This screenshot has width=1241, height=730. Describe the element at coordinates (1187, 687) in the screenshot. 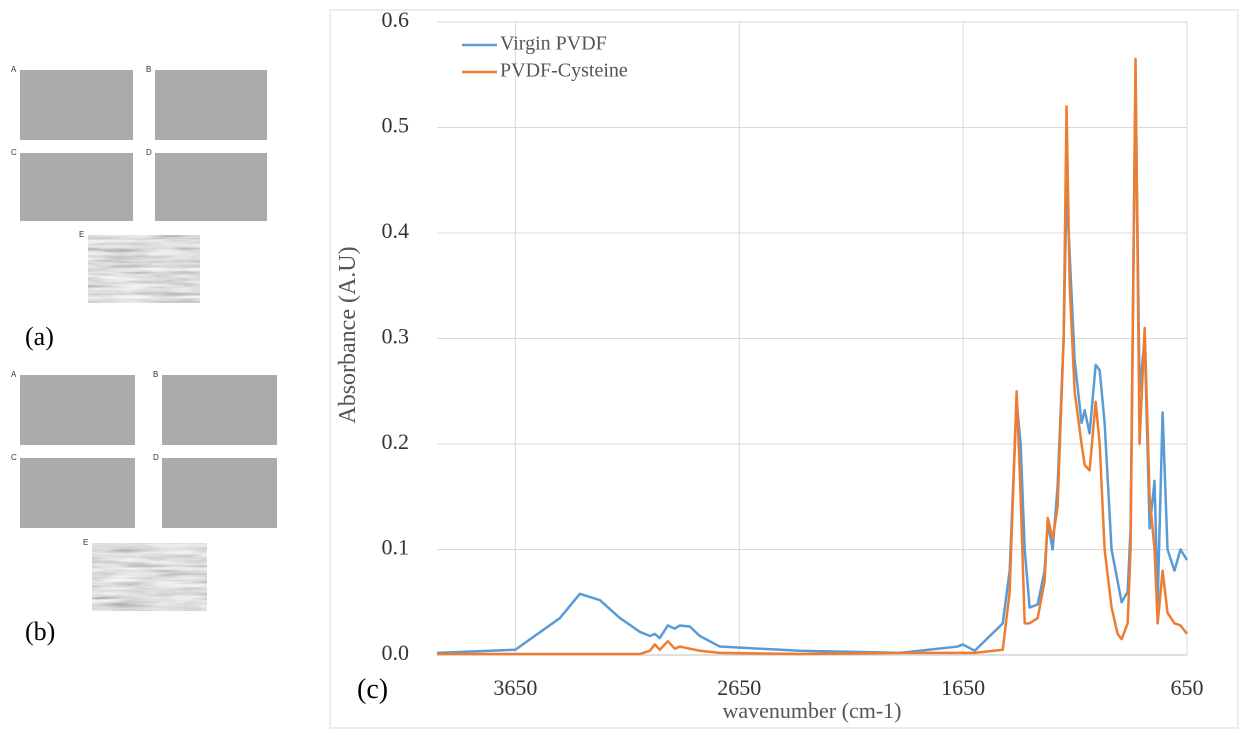

I see `x-tick-label: 650` at that location.